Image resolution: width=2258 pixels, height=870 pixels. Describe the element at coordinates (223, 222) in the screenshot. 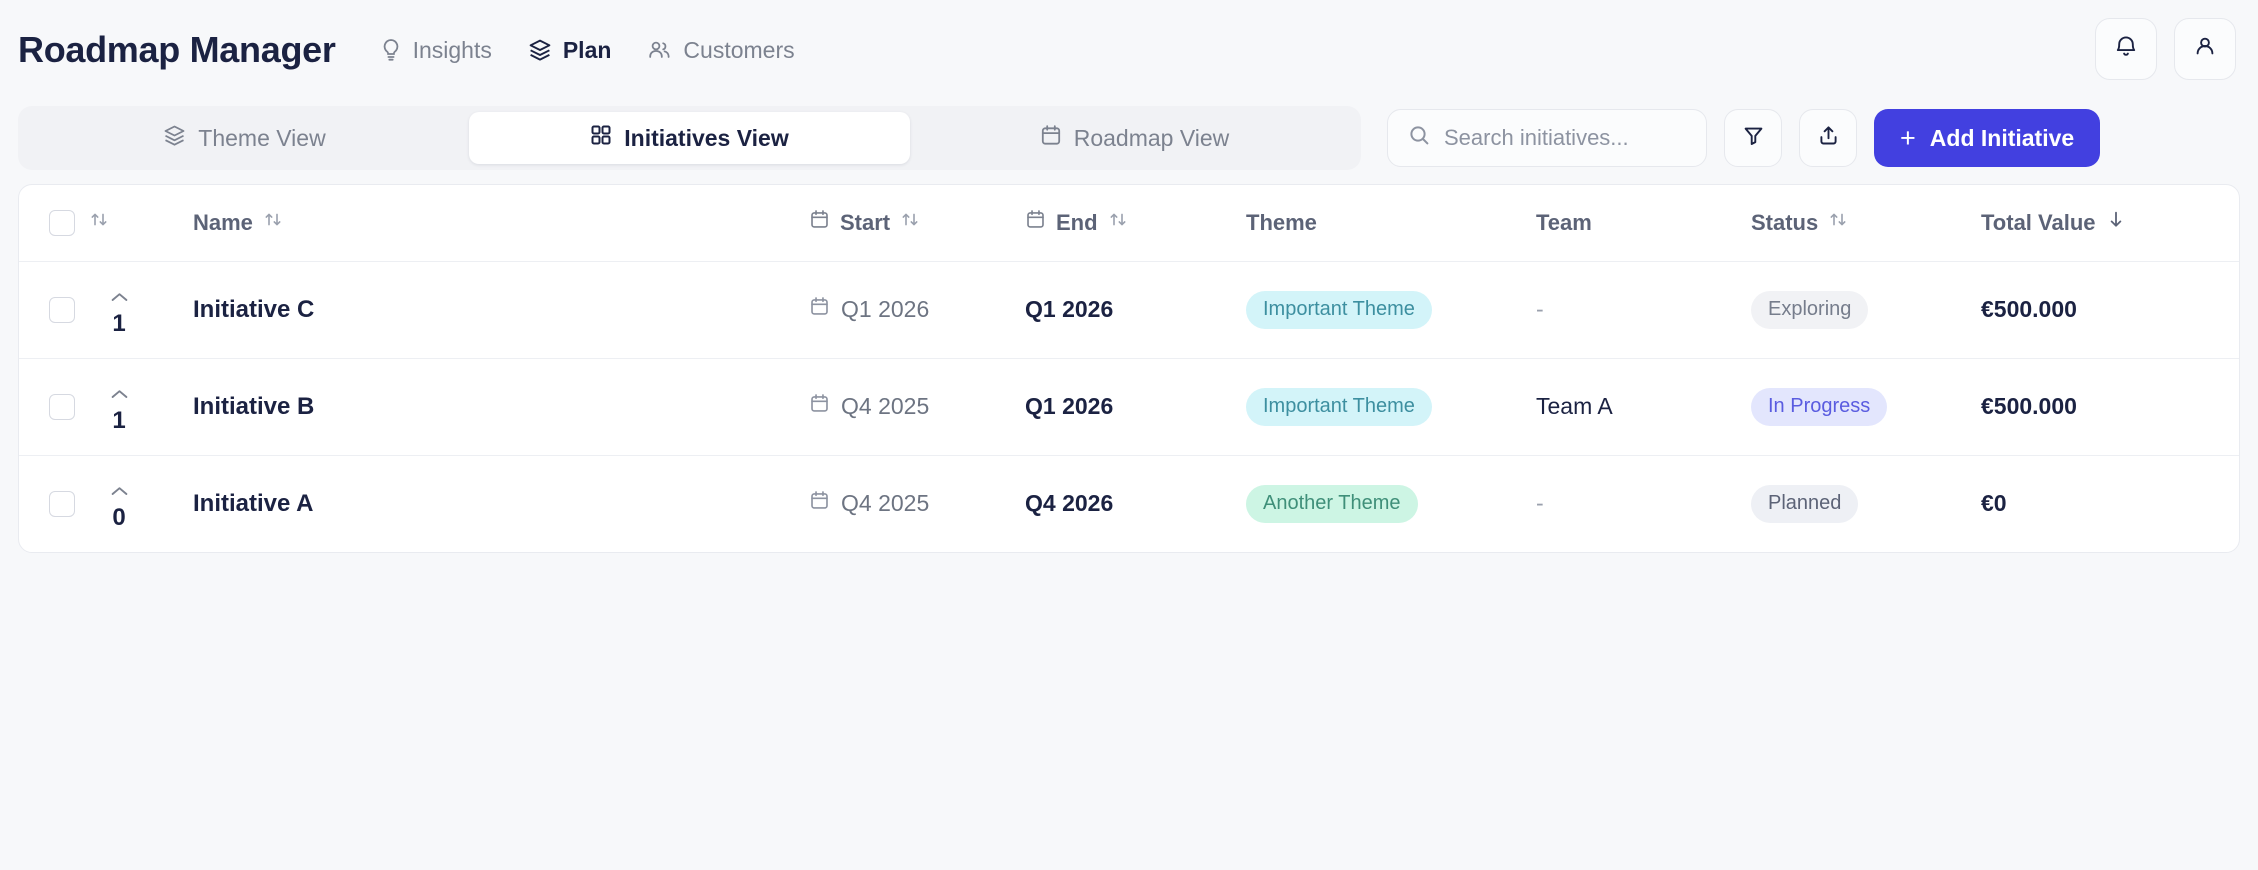

I see `th-label-name: Name` at that location.